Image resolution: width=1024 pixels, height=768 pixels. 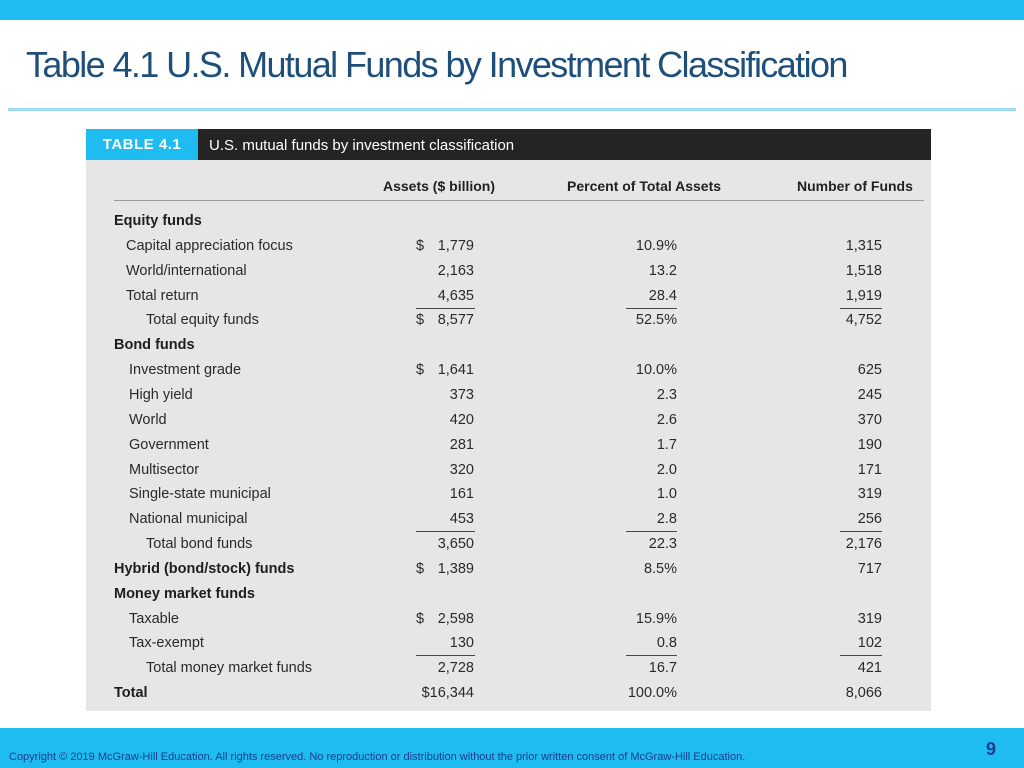 I want to click on table-section-row: Equity funds, so click(x=508, y=225).